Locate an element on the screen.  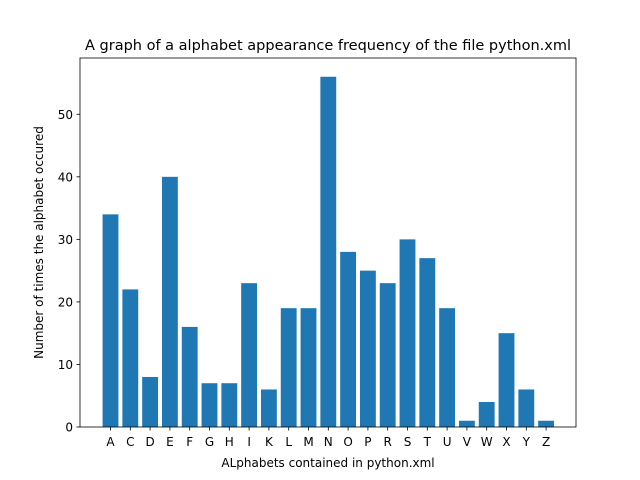
bar-K is located at coordinates (268, 408).